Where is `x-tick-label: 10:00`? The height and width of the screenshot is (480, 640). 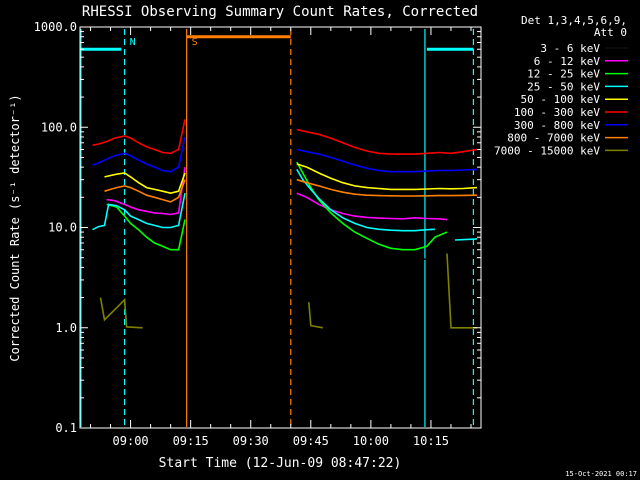
x-tick-label: 10:00 is located at coordinates (371, 441).